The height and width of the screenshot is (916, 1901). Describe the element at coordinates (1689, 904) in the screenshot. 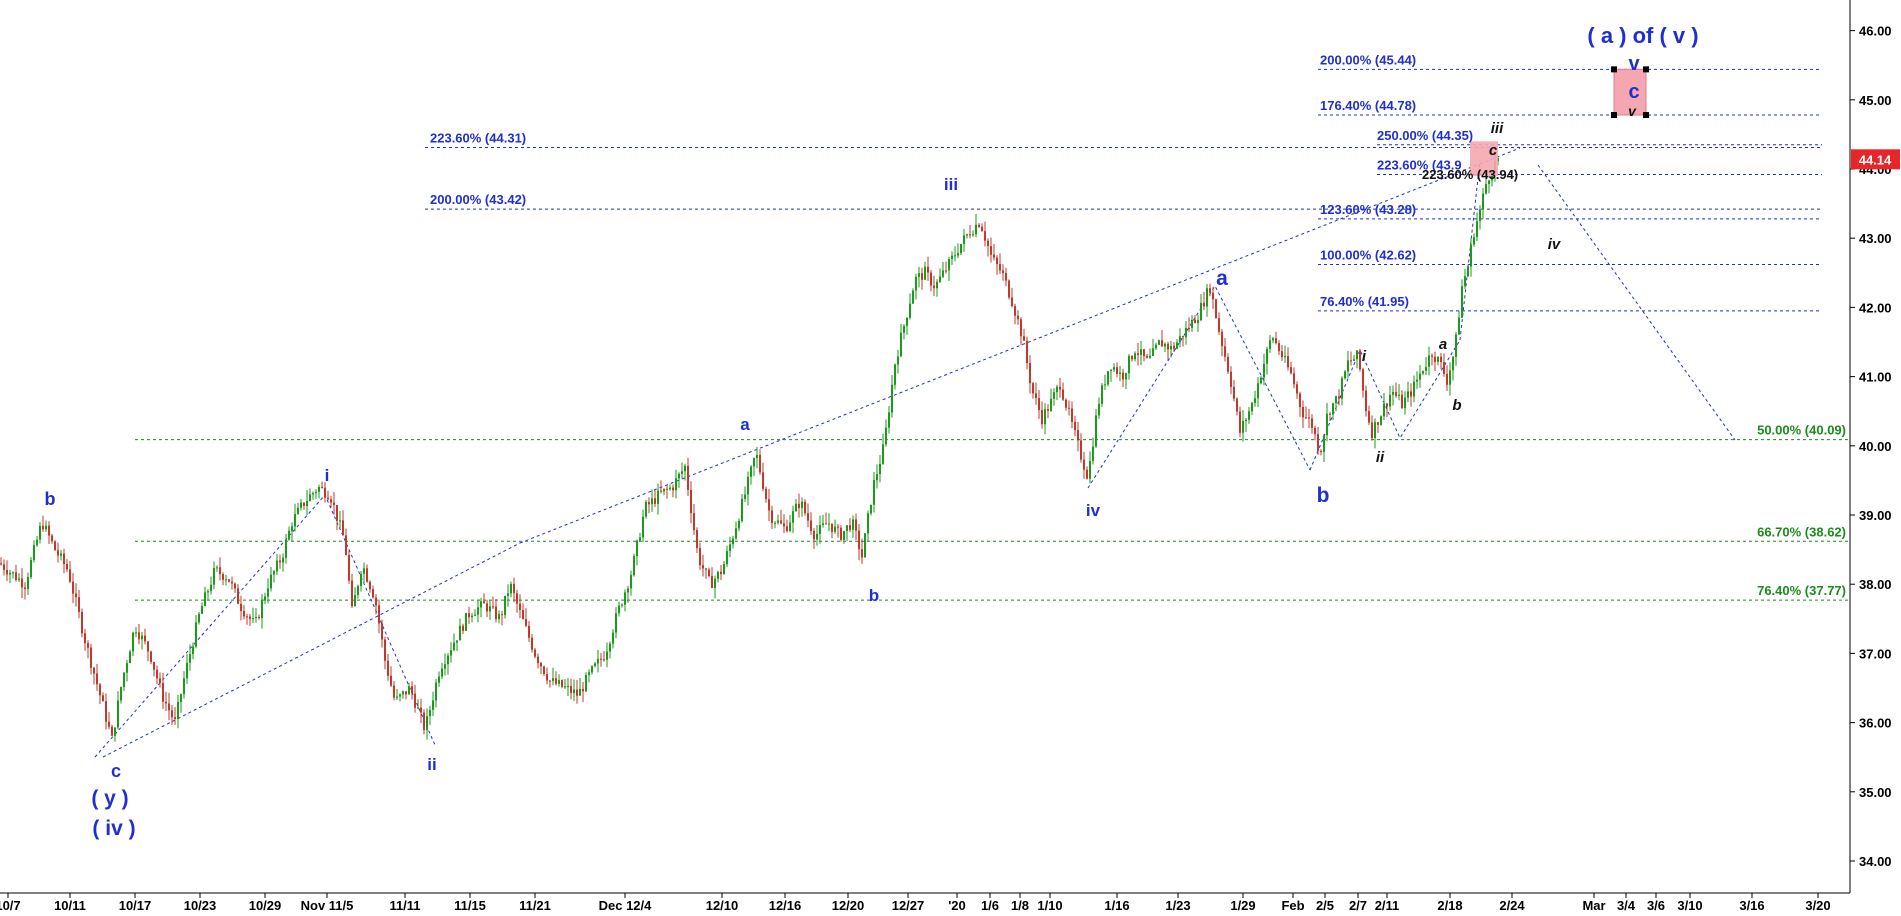

I see `x-tick-label-30: 3/10` at that location.